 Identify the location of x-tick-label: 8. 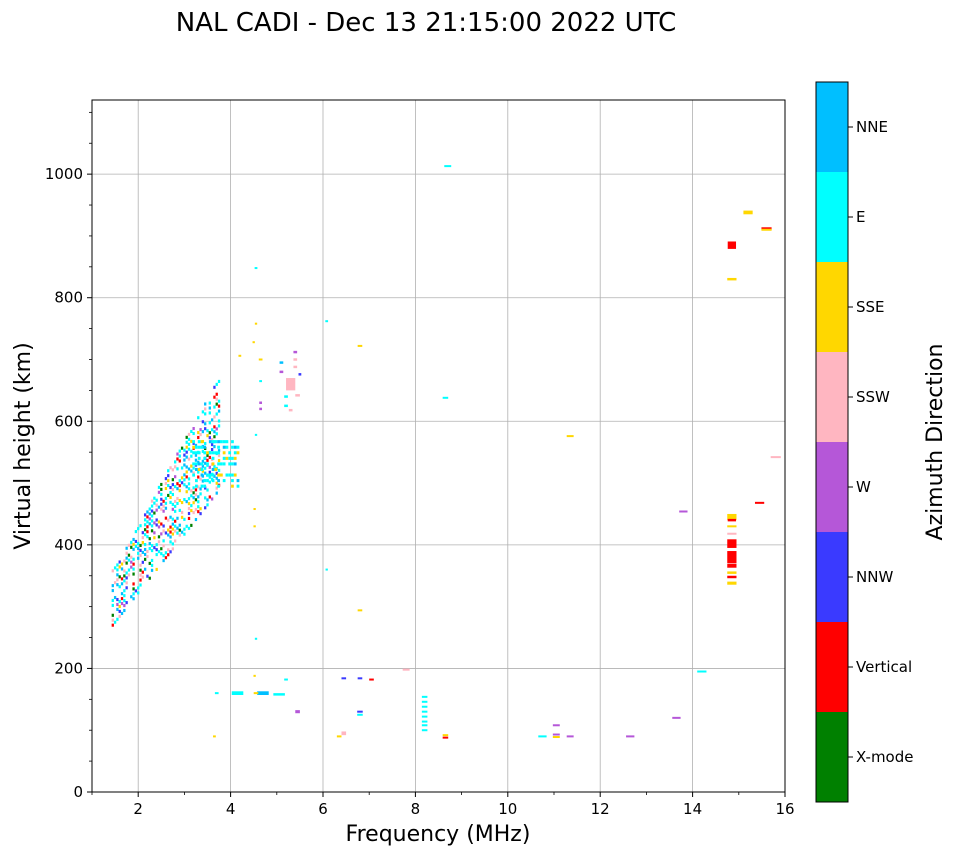
(416, 809).